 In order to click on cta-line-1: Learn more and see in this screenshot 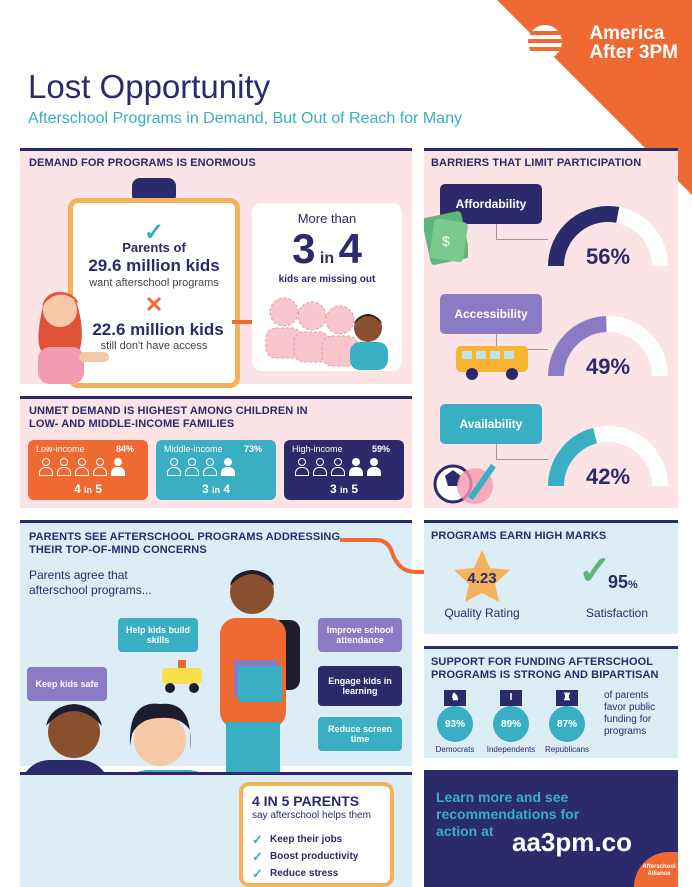, I will do `click(502, 797)`.